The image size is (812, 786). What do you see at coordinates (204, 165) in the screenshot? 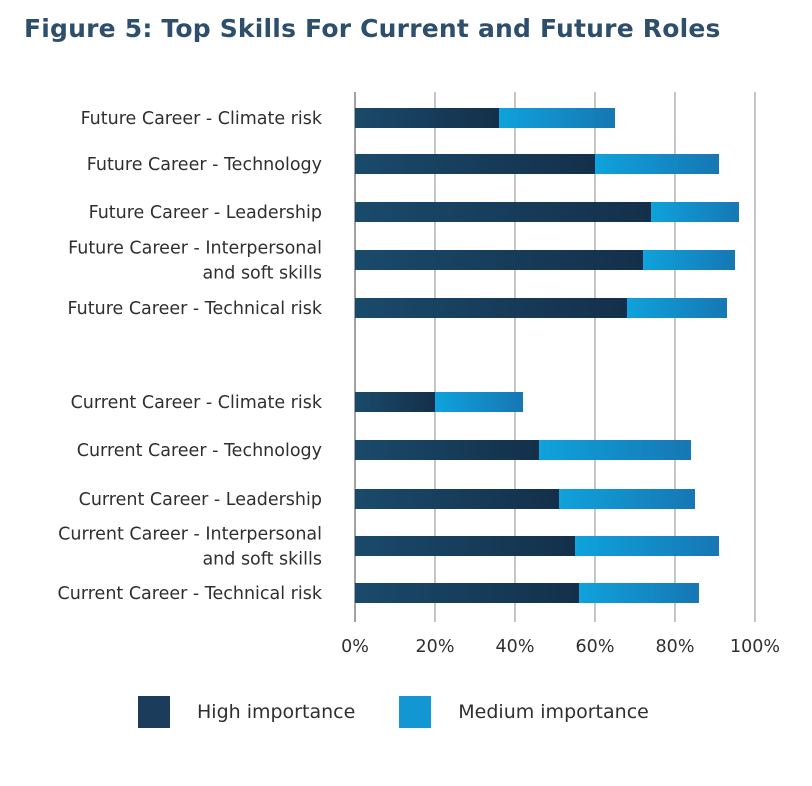
I see `category-label-1: Future Career - Technology` at bounding box center [204, 165].